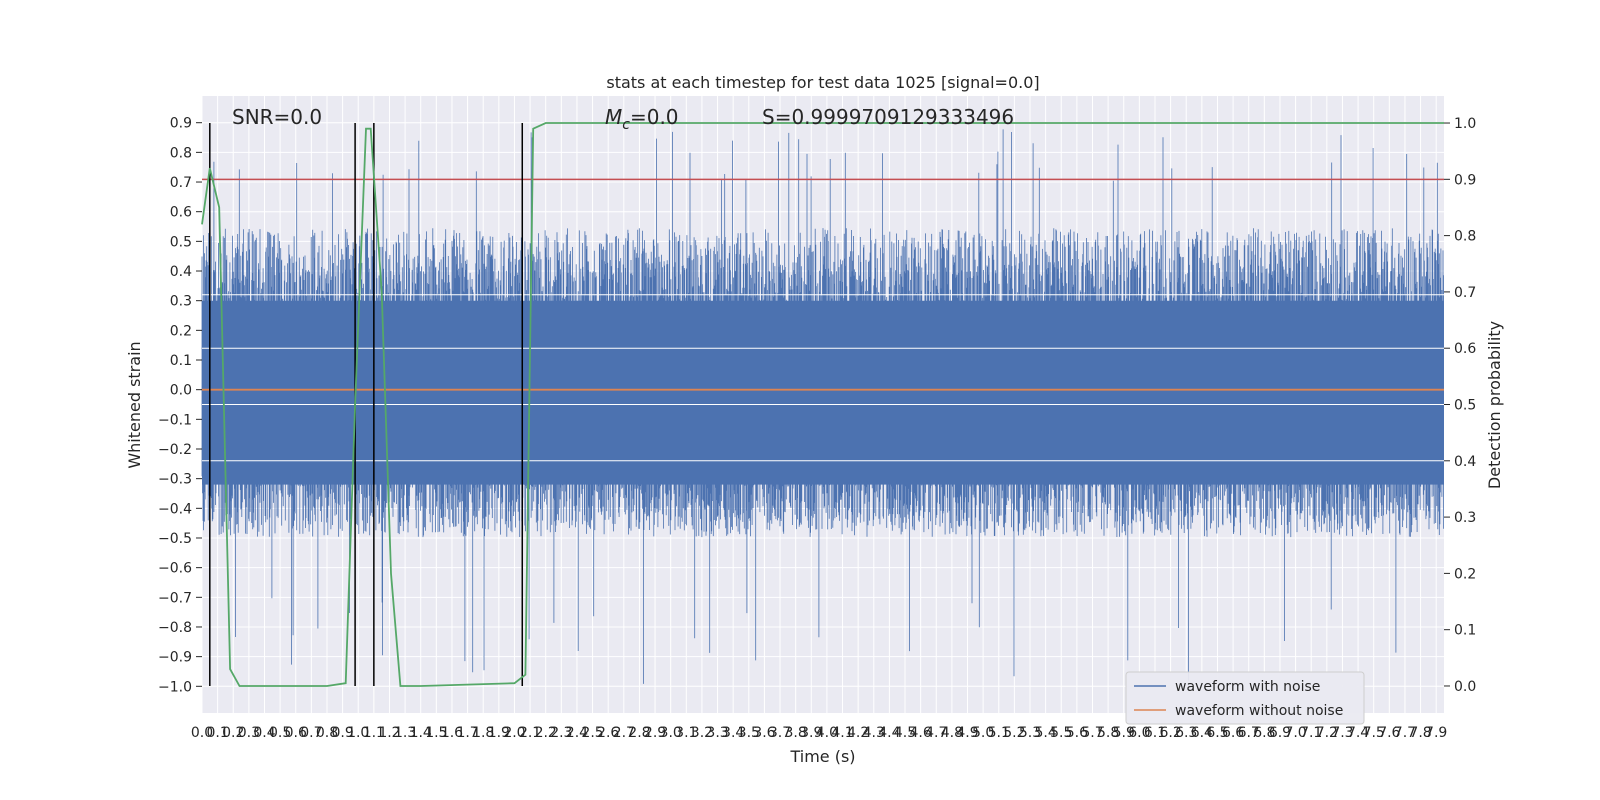 Image resolution: width=1600 pixels, height=800 pixels. Describe the element at coordinates (1264, 733) in the screenshot. I see `x-tick-label-68: 6.8` at that location.